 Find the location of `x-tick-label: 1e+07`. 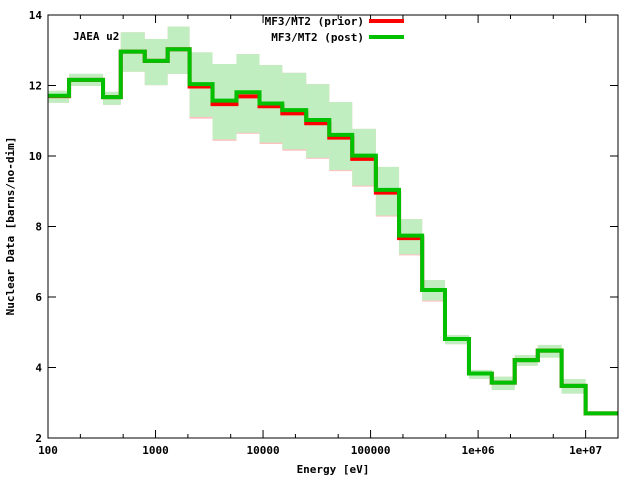

x-tick-label: 1e+07 is located at coordinates (585, 450).